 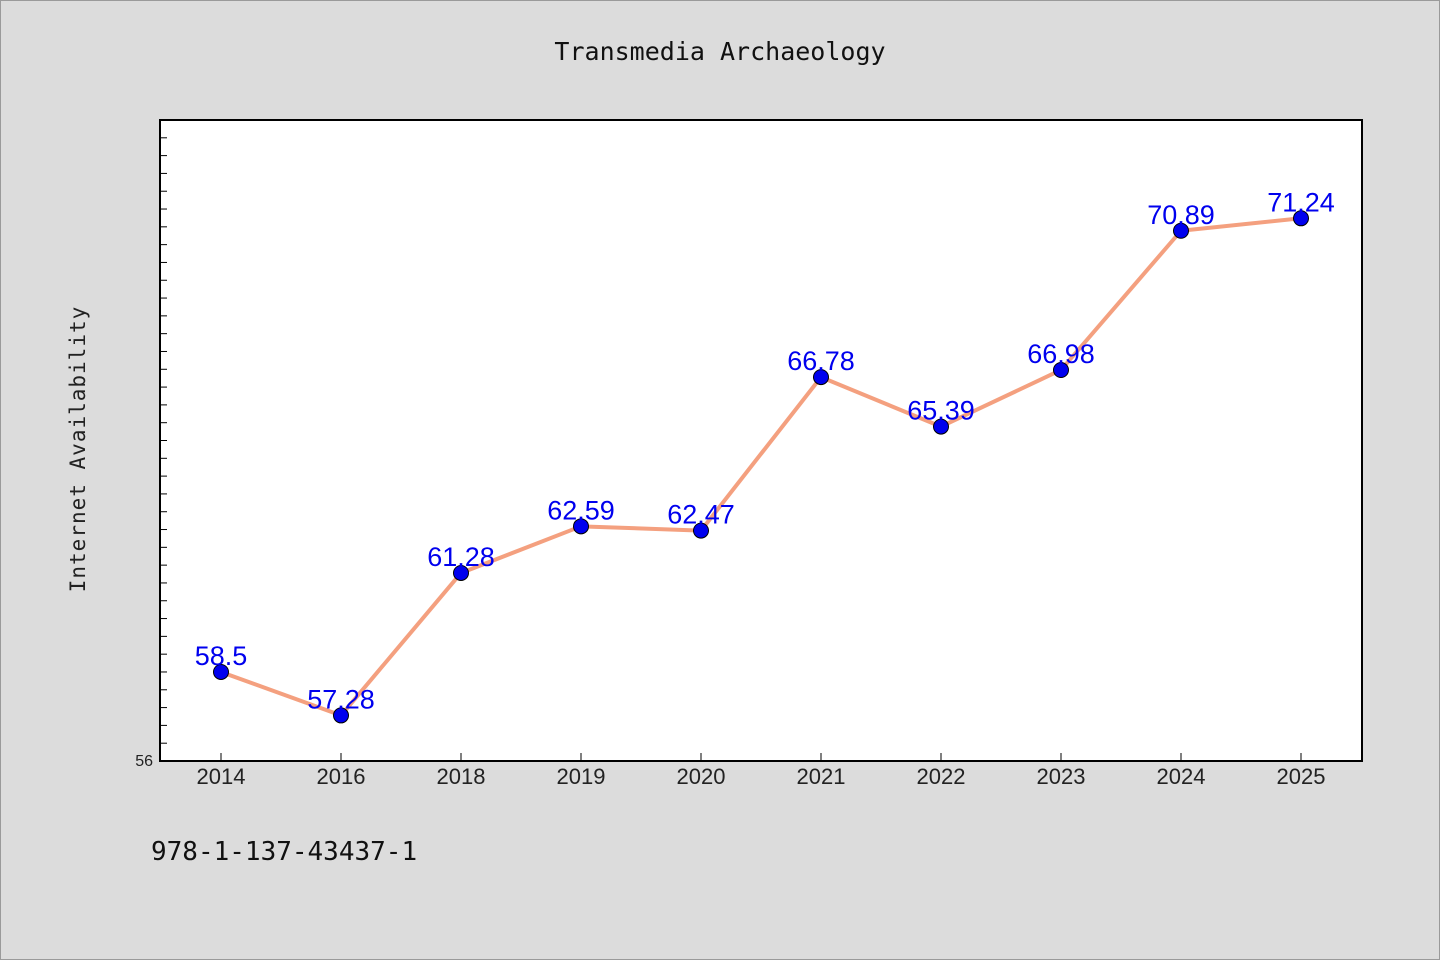 I want to click on data-label: 66.98, so click(x=1061, y=354).